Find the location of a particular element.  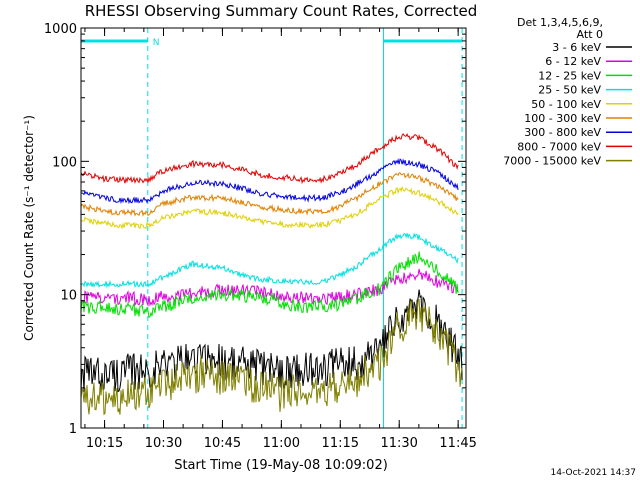

x-tick-label: 11:00 is located at coordinates (281, 443).